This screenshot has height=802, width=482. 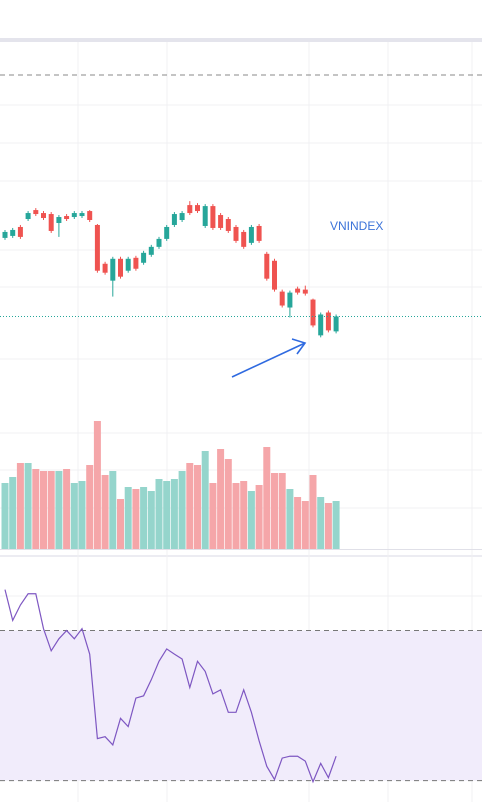 What do you see at coordinates (268, 360) in the screenshot?
I see `arrow` at bounding box center [268, 360].